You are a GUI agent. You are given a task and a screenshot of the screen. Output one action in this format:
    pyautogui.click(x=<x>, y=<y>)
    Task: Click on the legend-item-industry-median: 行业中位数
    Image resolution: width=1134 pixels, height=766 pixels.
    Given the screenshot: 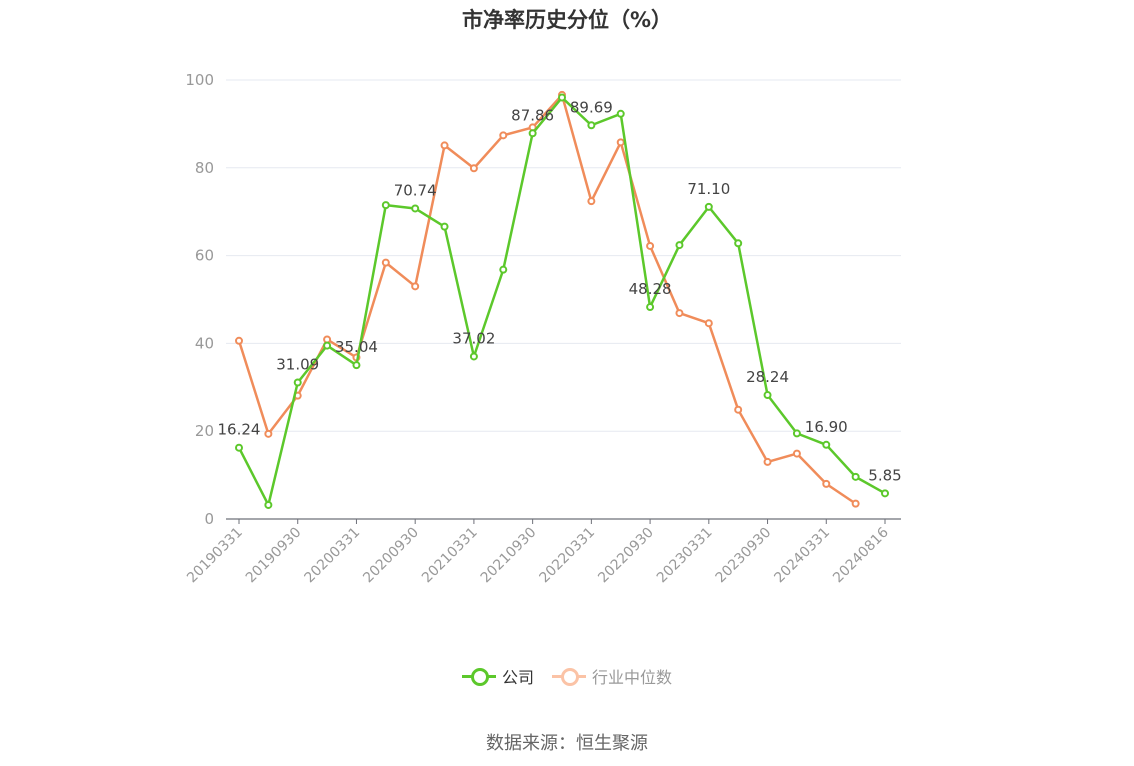 What is the action you would take?
    pyautogui.click(x=612, y=676)
    